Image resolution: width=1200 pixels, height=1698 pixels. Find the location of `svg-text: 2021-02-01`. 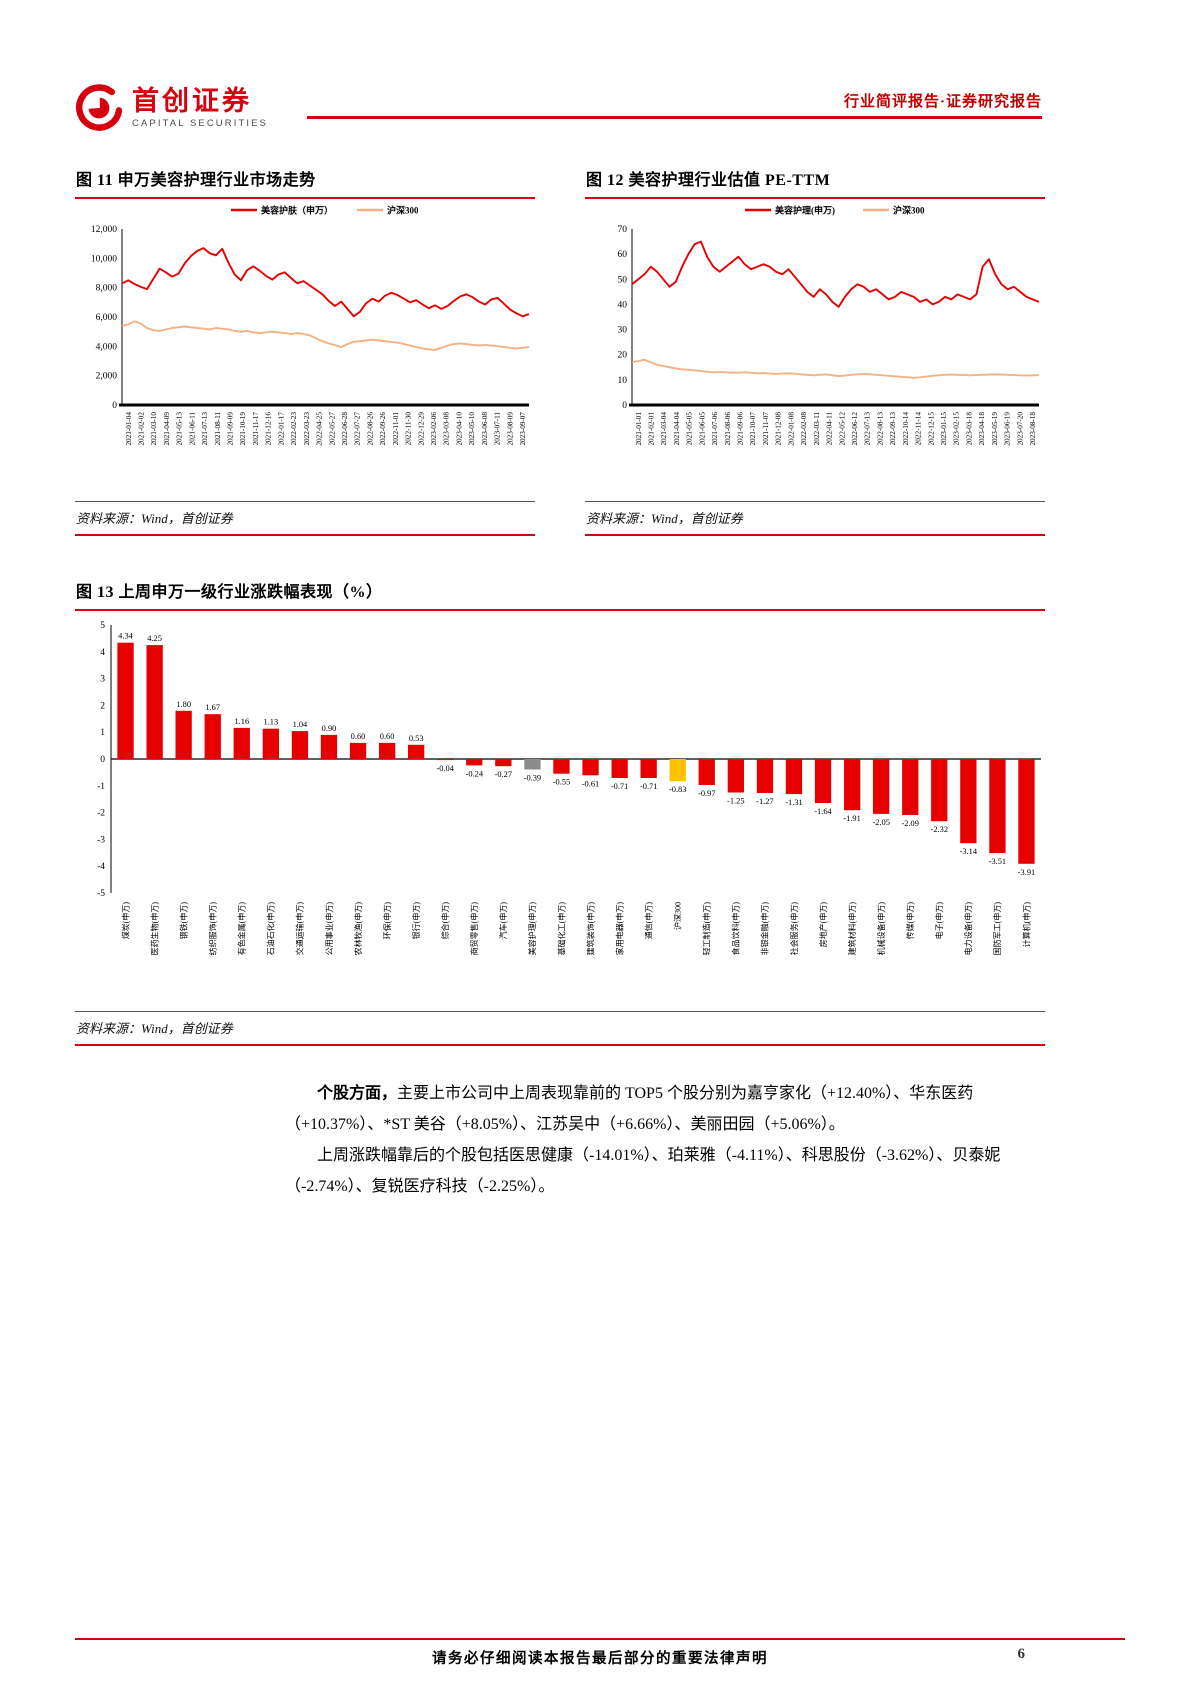

svg-text: 2021-02-01 is located at coordinates (652, 429).